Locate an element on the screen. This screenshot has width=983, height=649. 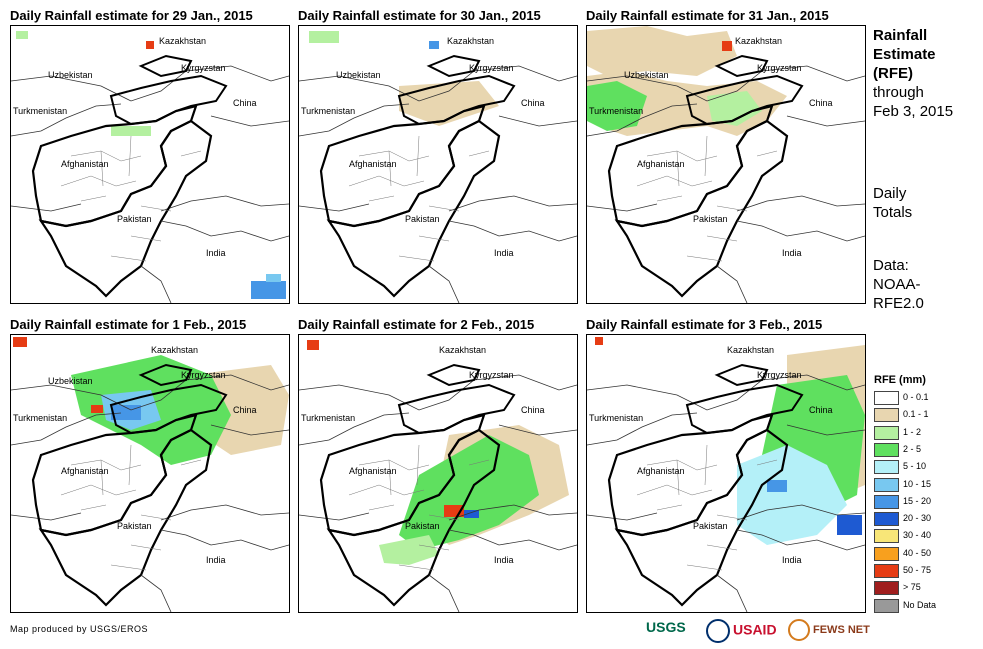
side-totals-label: Totals is located at coordinates (893, 212).